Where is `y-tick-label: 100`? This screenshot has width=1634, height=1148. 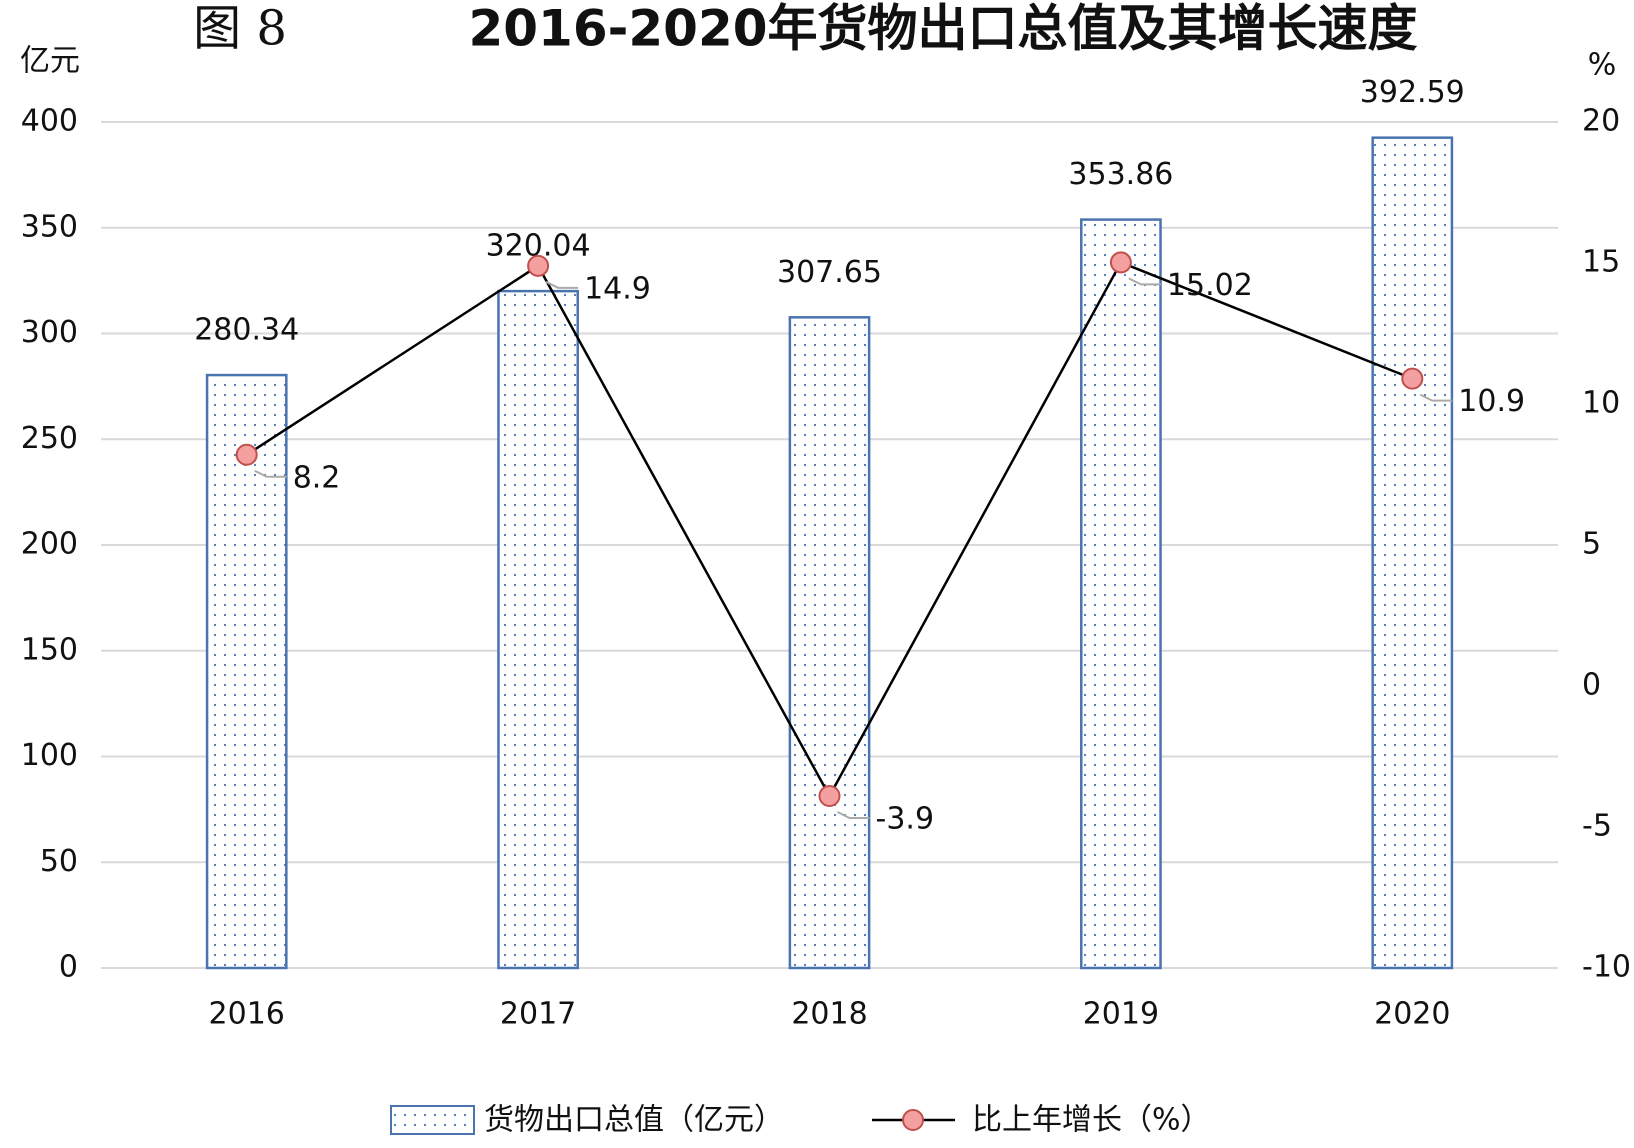 y-tick-label: 100 is located at coordinates (49, 755).